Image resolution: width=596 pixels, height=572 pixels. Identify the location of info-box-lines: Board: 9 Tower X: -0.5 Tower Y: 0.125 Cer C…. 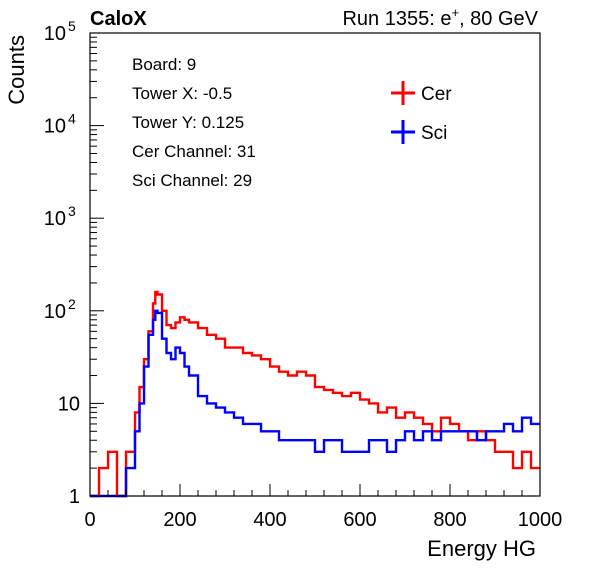
(194, 122).